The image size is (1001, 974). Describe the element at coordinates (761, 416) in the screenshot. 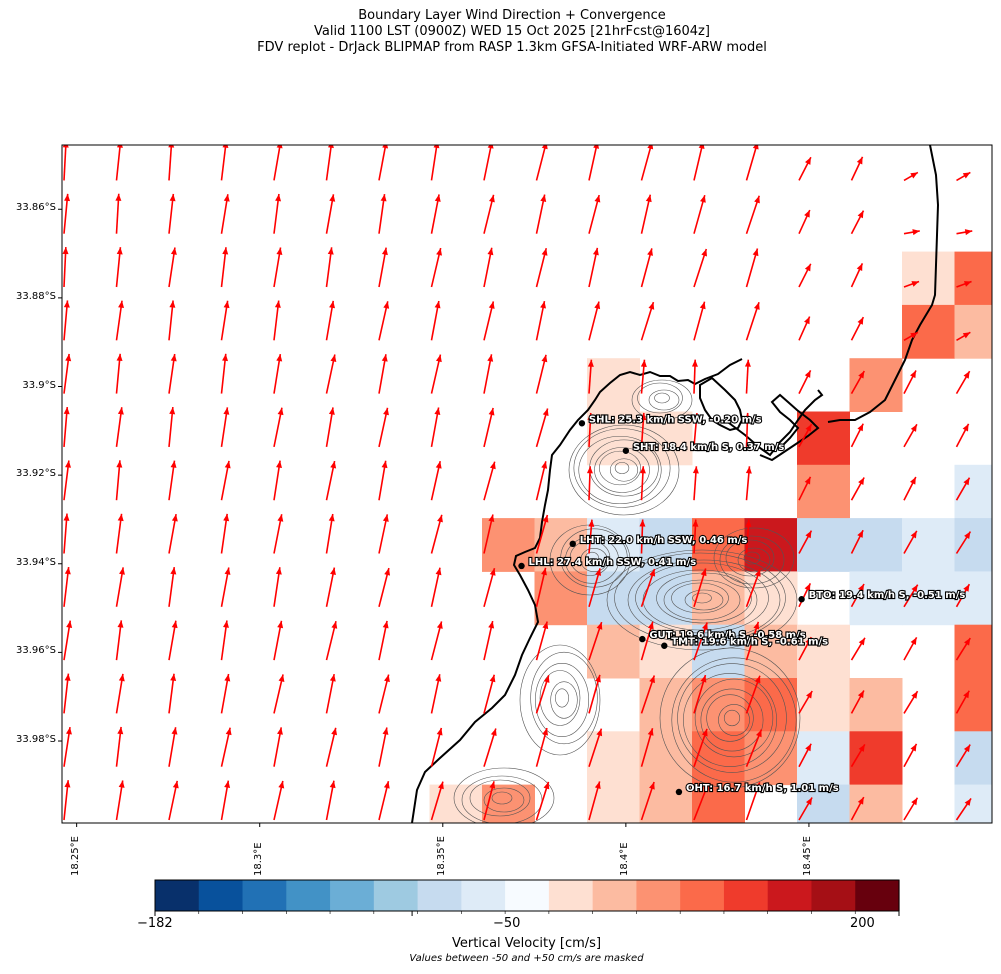

I see `harbour-breakwater` at that location.